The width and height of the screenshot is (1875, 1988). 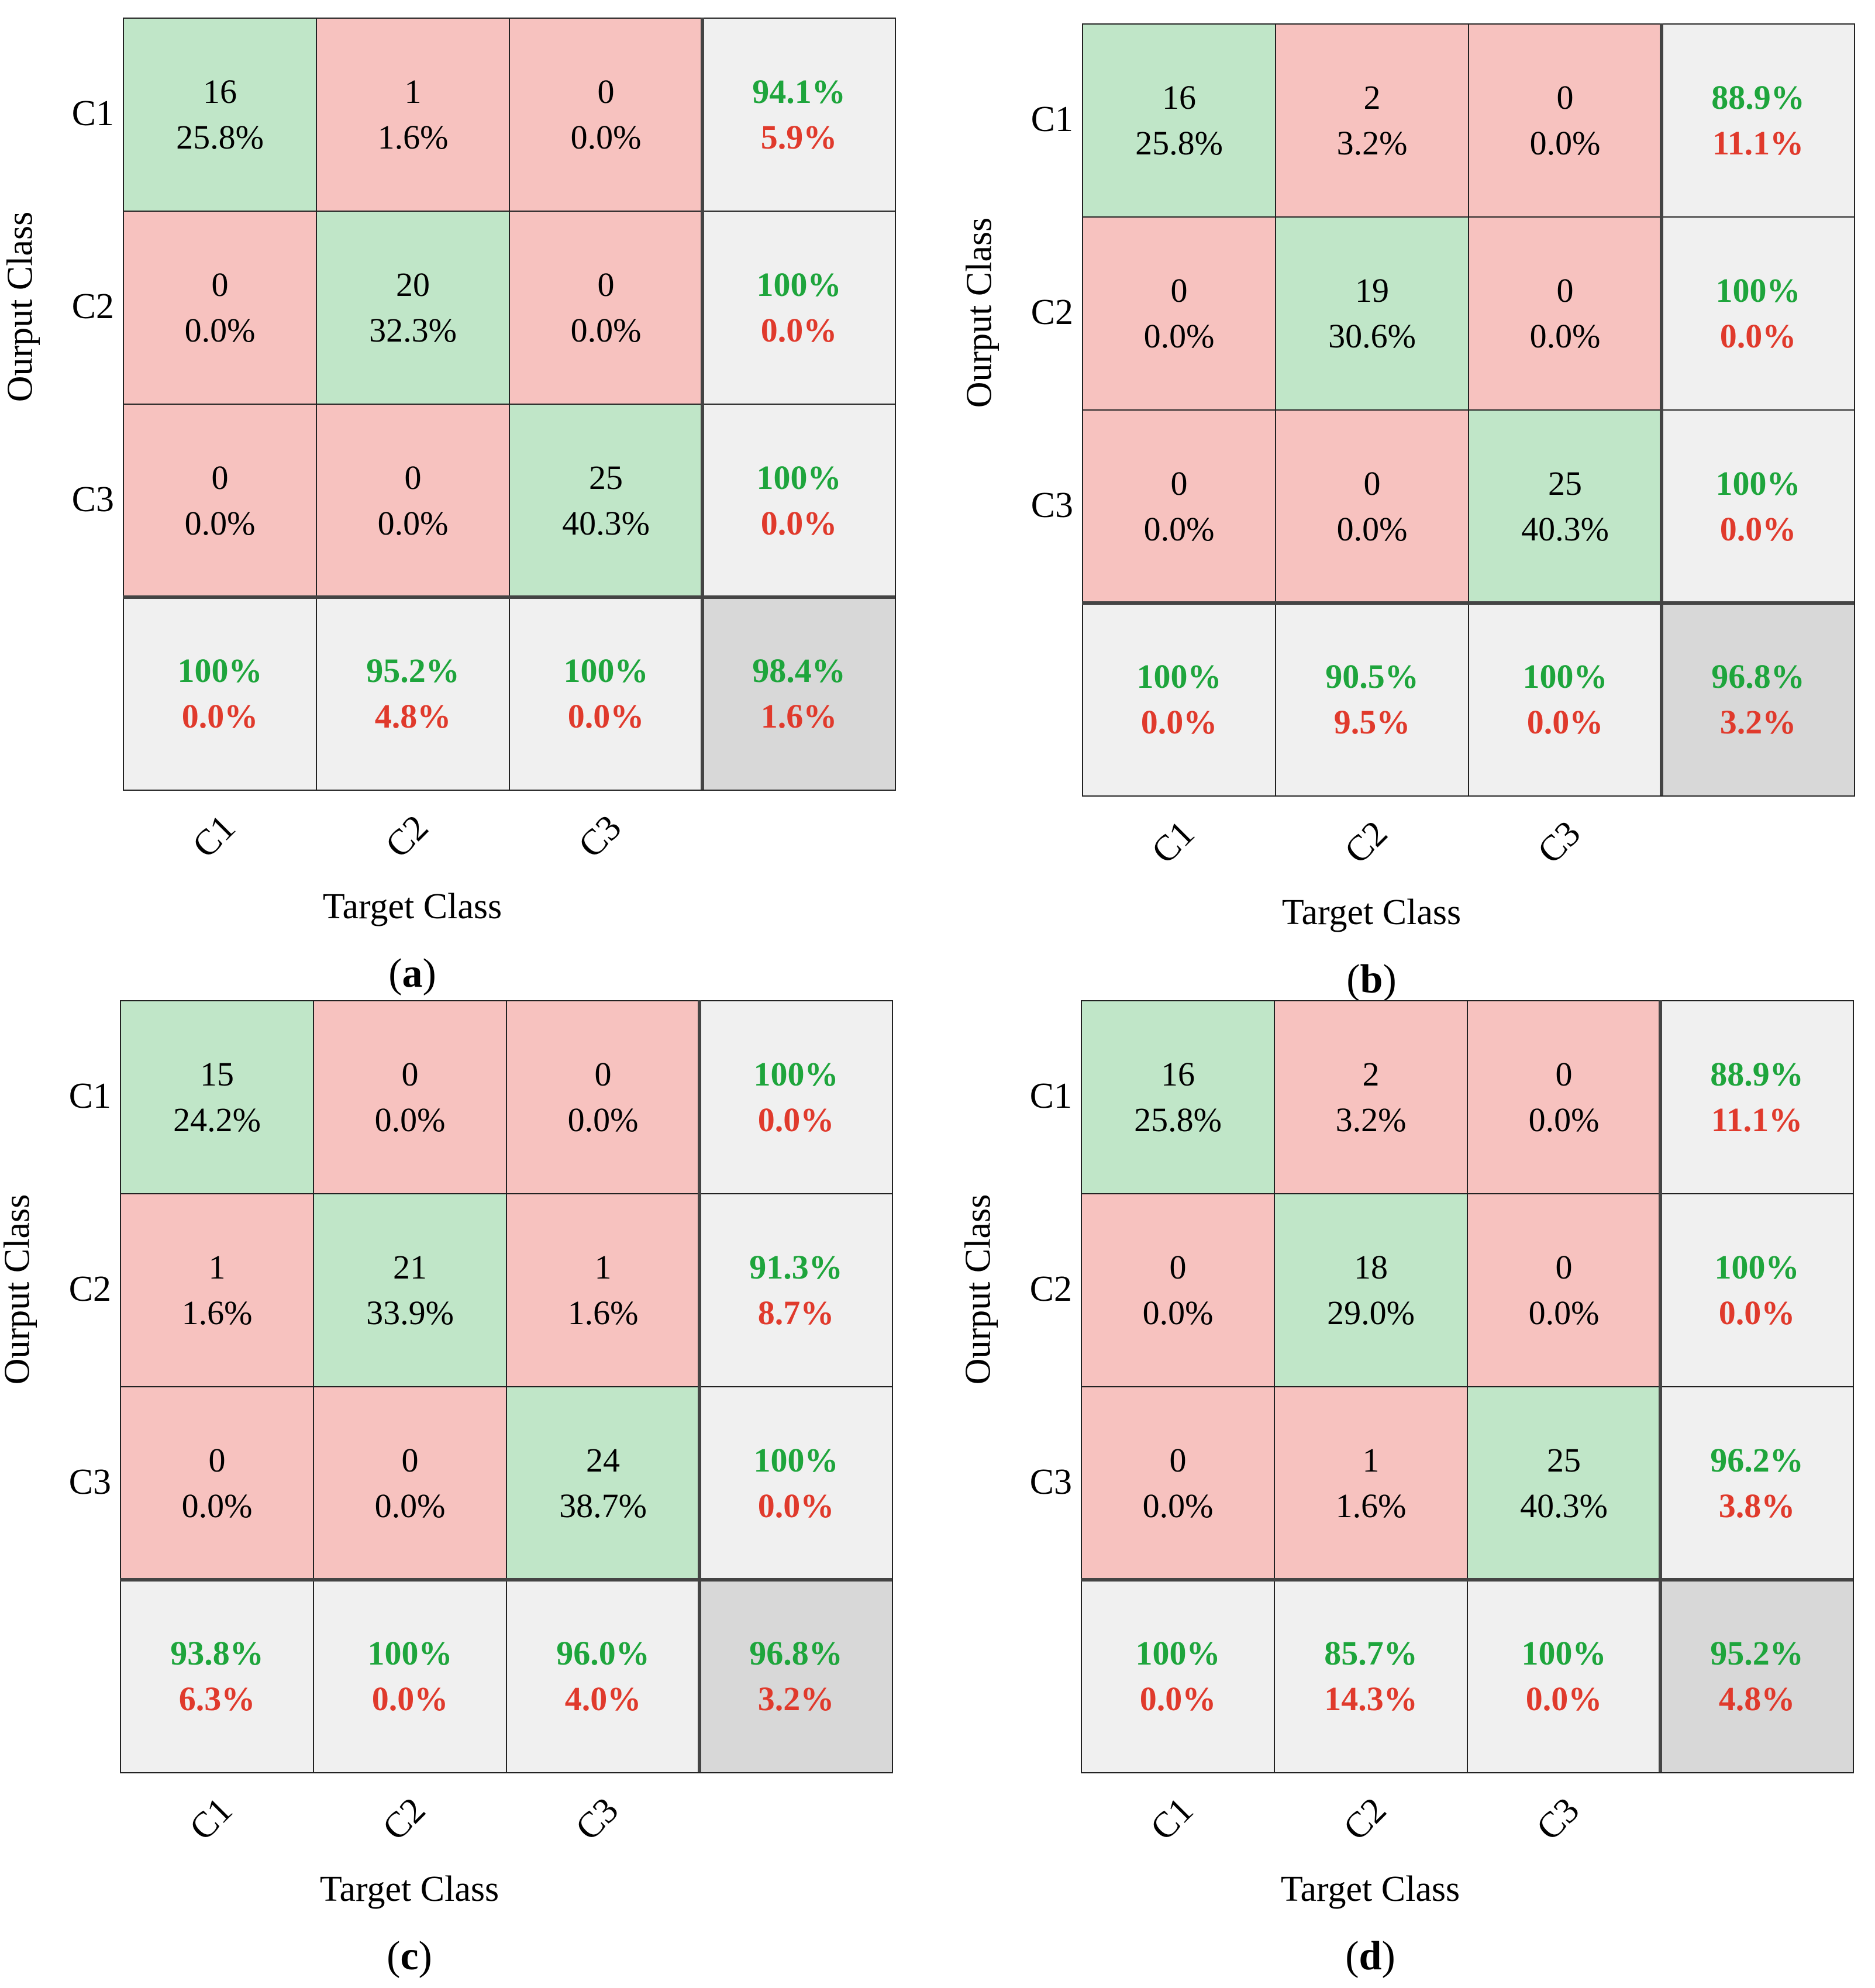 What do you see at coordinates (1756, 1699) in the screenshot?
I see `overall-error: 4.8%` at bounding box center [1756, 1699].